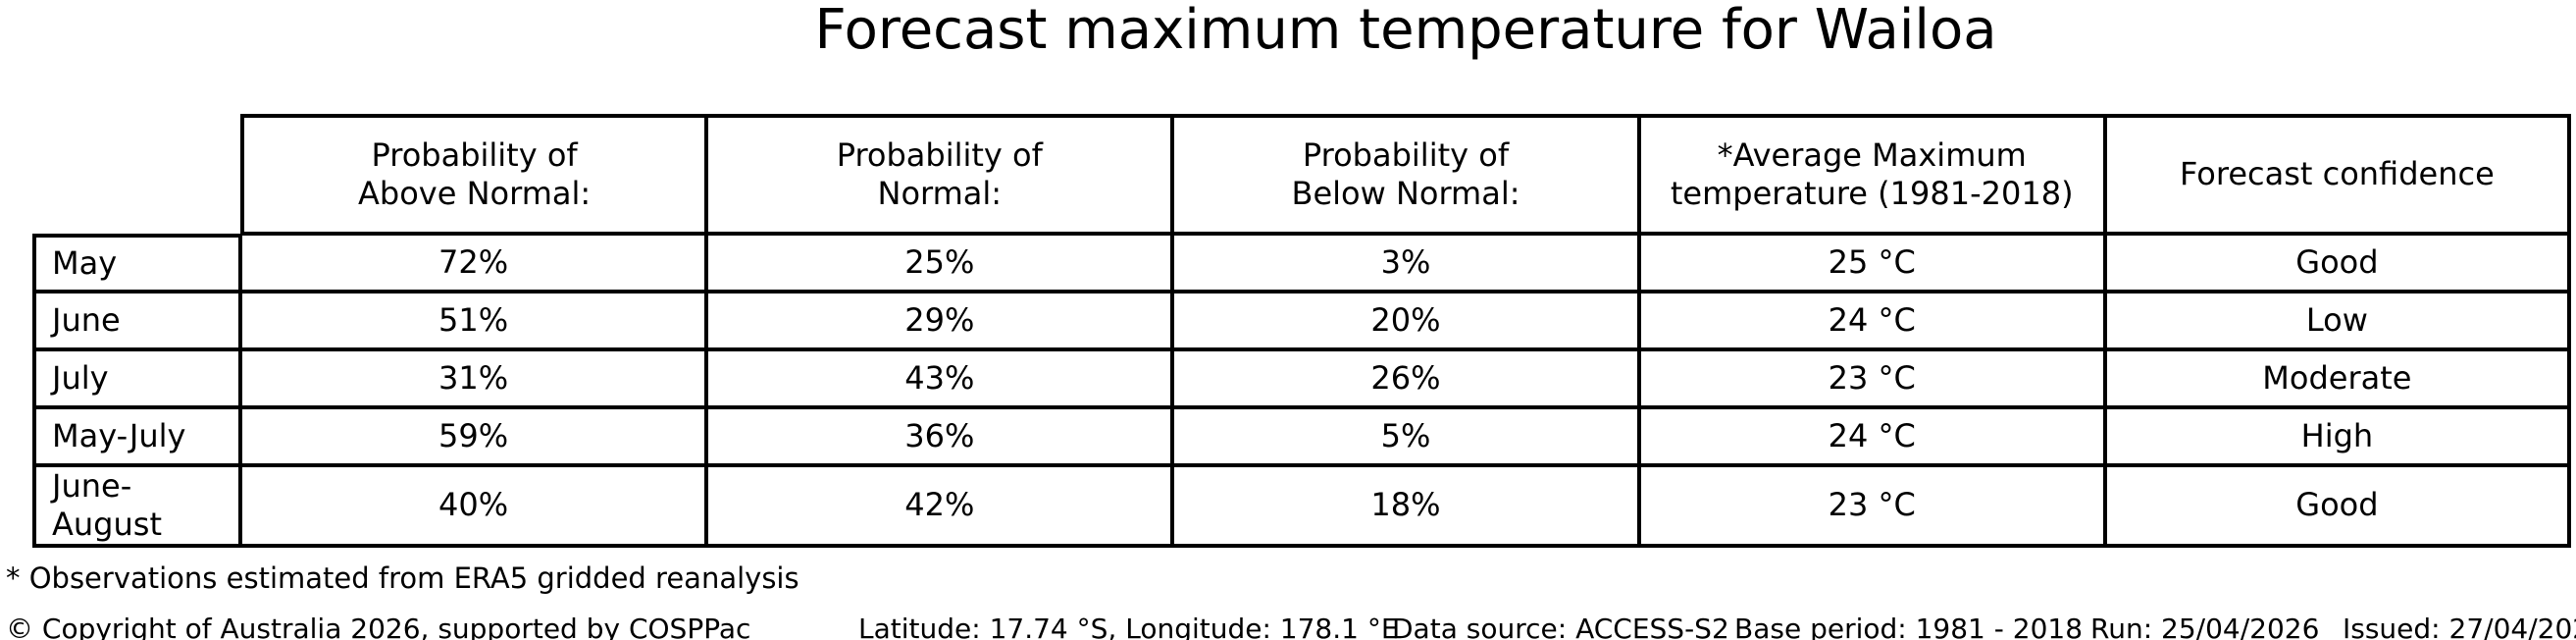 Image resolution: width=2576 pixels, height=640 pixels. Describe the element at coordinates (939, 436) in the screenshot. I see `cell-may-july-normal: 36%` at that location.